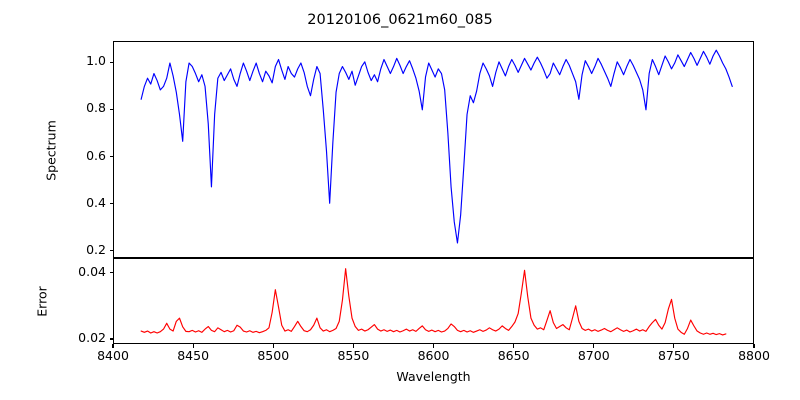 This screenshot has height=400, width=800. I want to click on x-tick-text: 8500, so click(273, 355).